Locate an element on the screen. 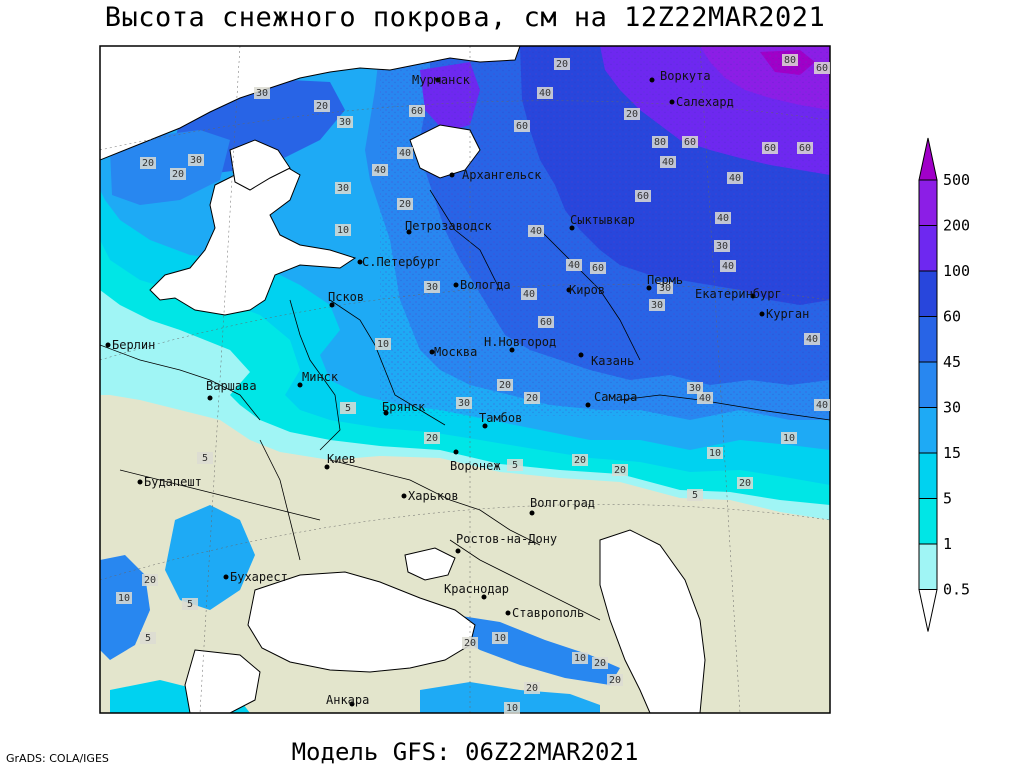  city-label: Брянск is located at coordinates (404, 407).